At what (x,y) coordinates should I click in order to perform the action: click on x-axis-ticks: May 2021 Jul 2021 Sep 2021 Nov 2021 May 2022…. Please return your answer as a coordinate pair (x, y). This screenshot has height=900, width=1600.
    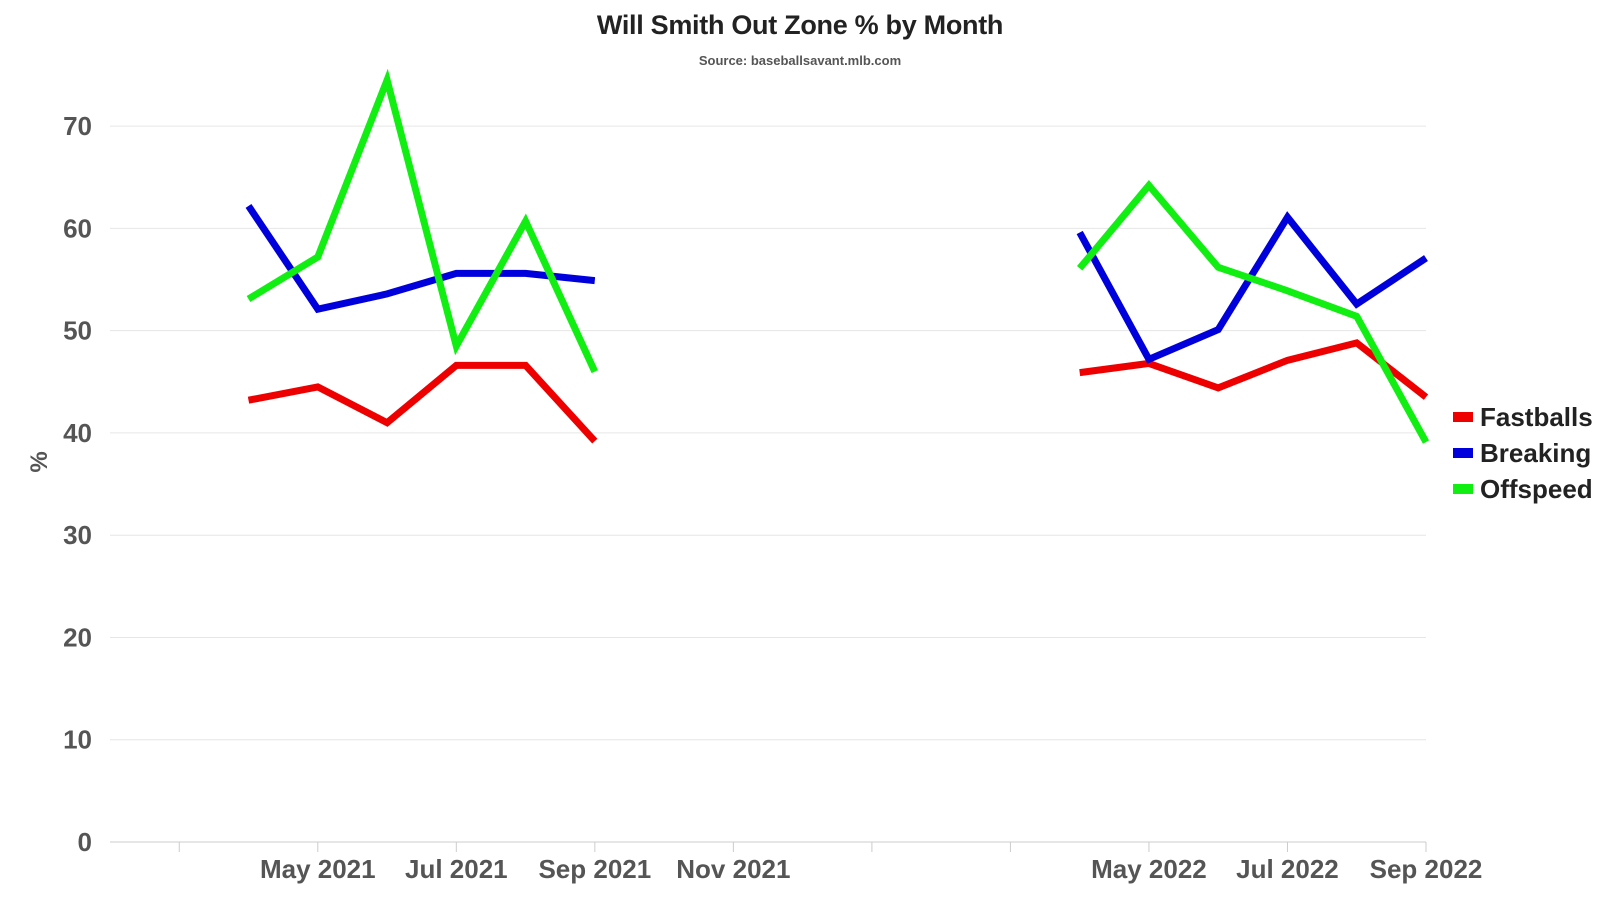
    Looking at the image, I should click on (871, 869).